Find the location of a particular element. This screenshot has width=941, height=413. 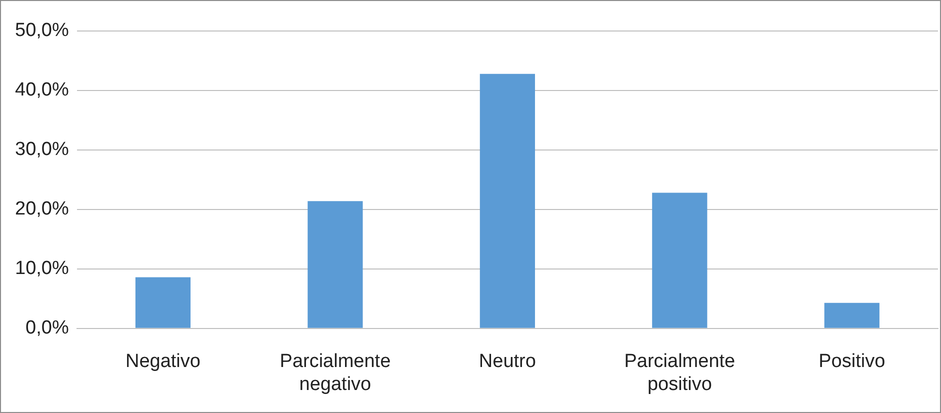

y-tick-label: 20,0% is located at coordinates (42, 209).